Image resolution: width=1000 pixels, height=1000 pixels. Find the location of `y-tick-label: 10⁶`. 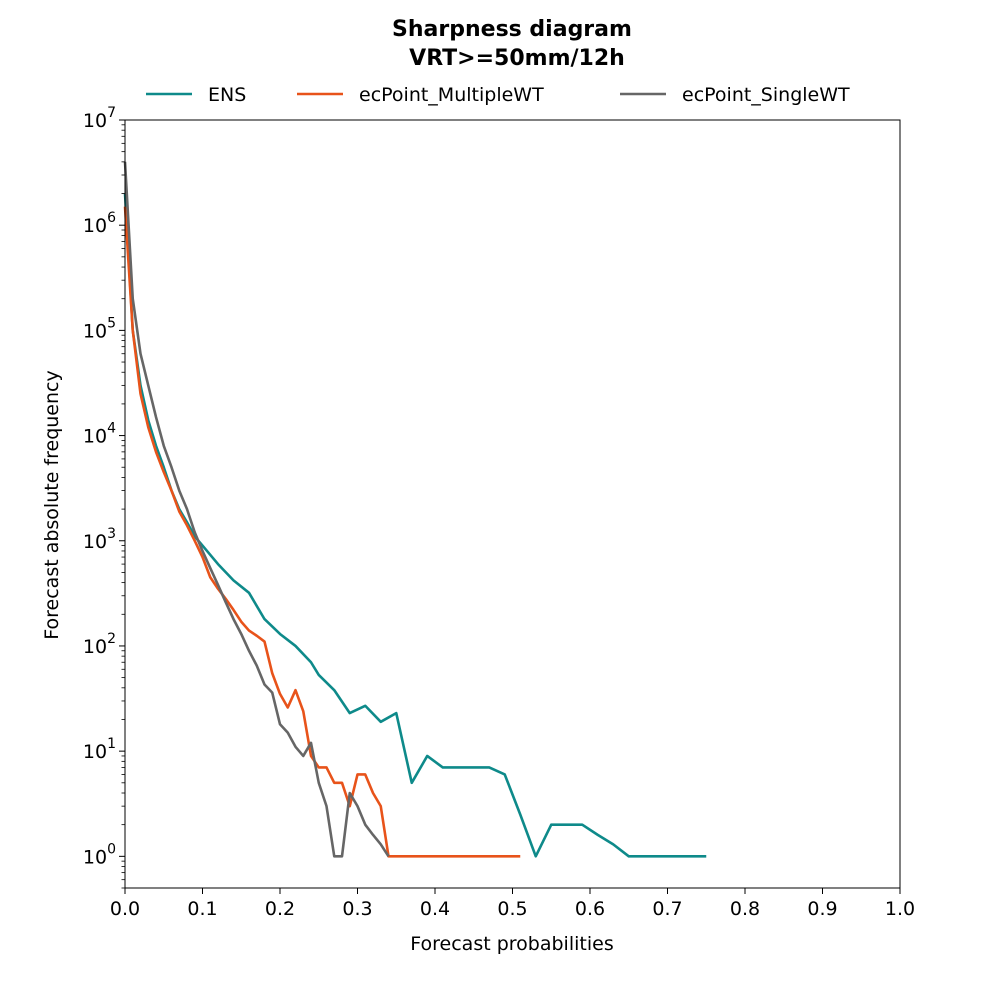

y-tick-label: 10⁶ is located at coordinates (99, 223).